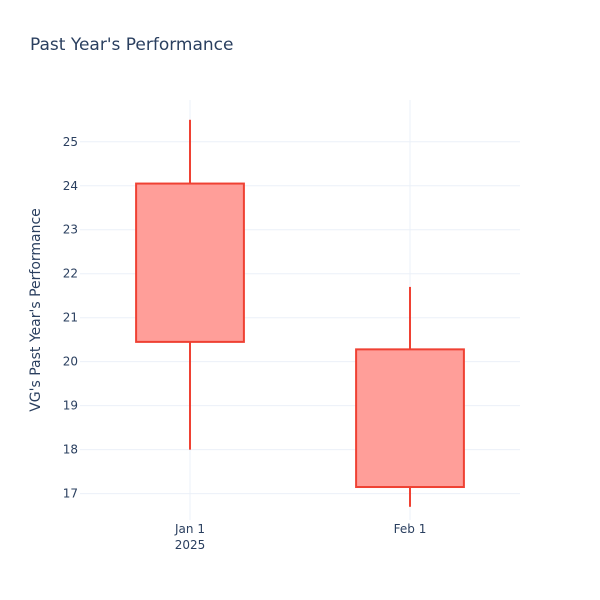 The height and width of the screenshot is (600, 600). I want to click on y-tick-label: 18, so click(70, 450).